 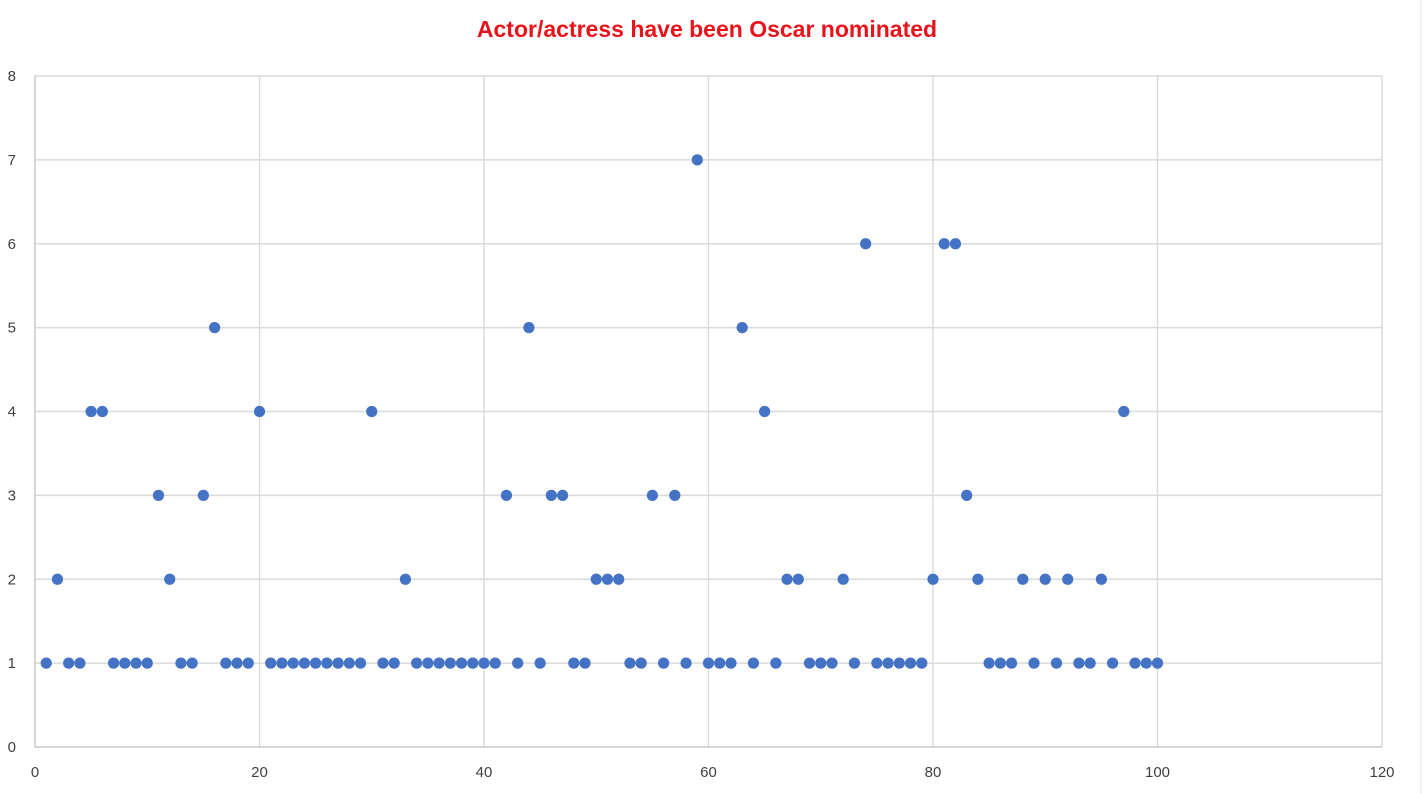 What do you see at coordinates (12, 579) in the screenshot?
I see `y-tick-label: 2` at bounding box center [12, 579].